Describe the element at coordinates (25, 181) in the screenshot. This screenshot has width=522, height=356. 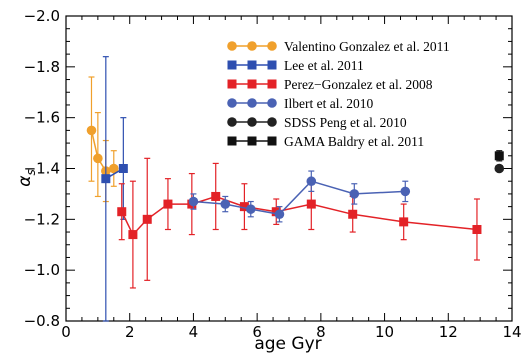
I see `y-axis-title-main: α` at that location.